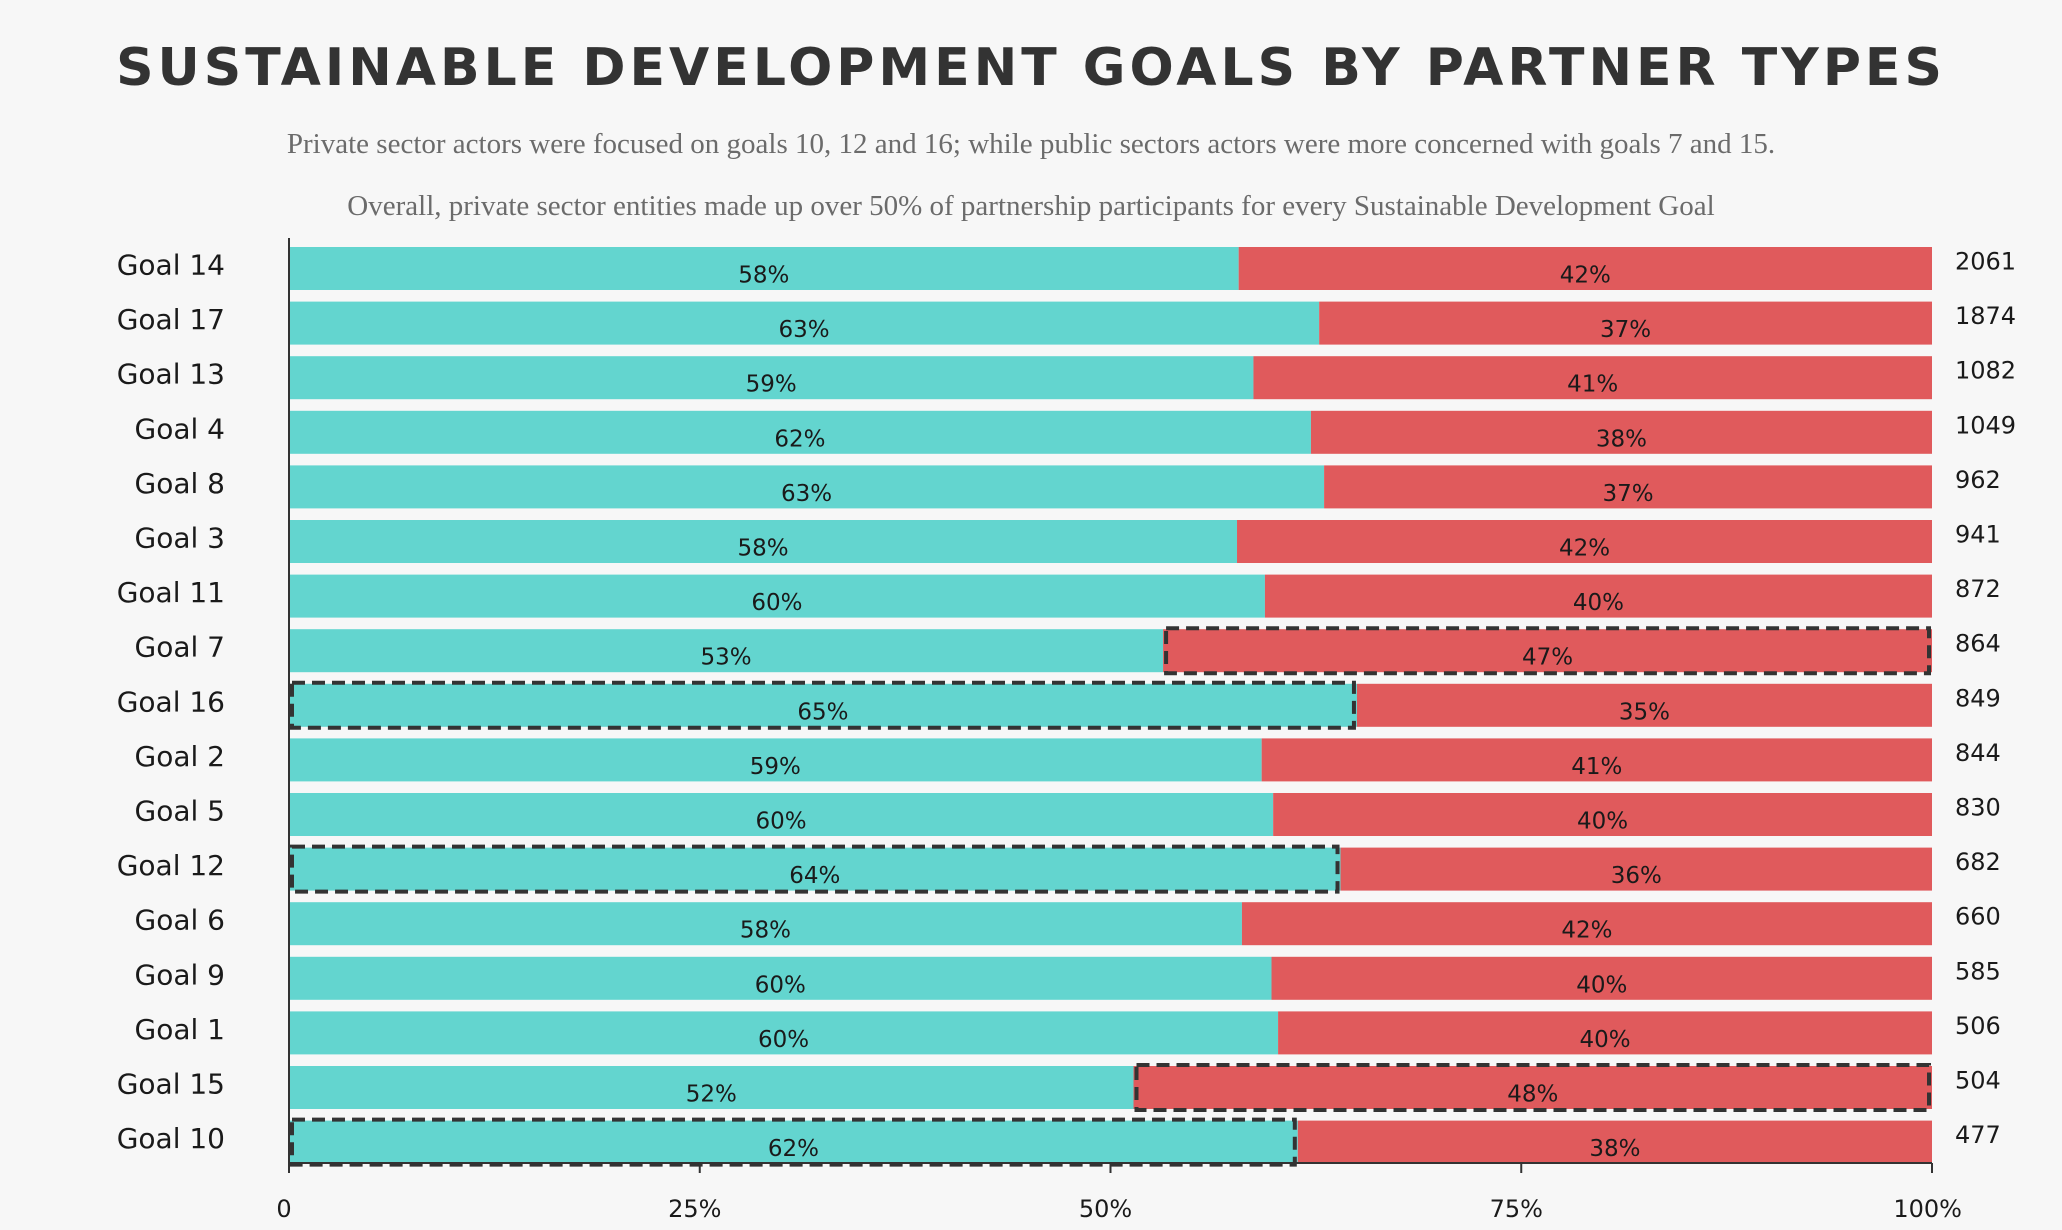 The image size is (2062, 1230). Describe the element at coordinates (171, 865) in the screenshot. I see `category-label: Goal 12` at that location.